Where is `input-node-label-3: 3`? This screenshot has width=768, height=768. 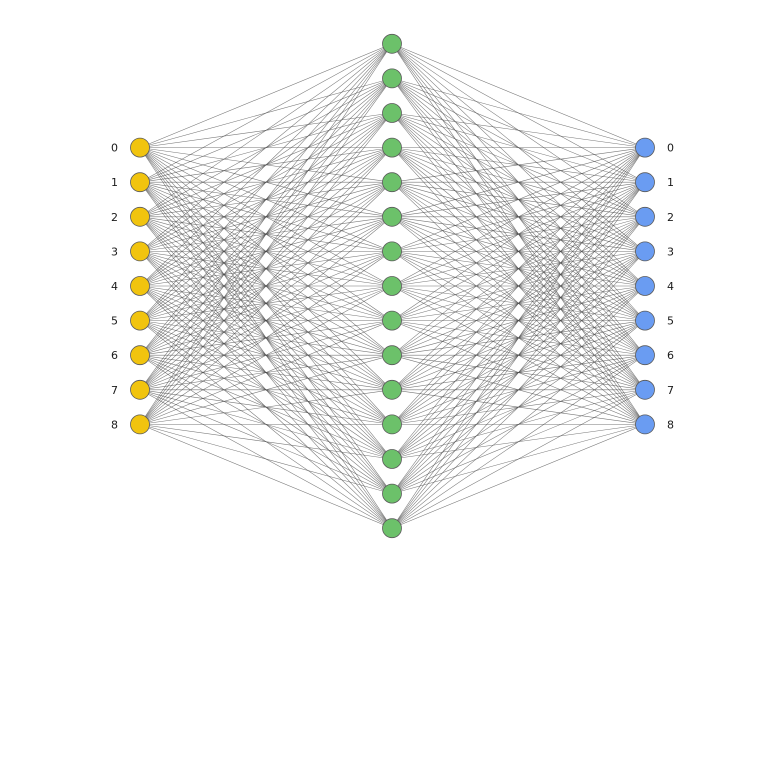 input-node-label-3: 3 is located at coordinates (114, 251).